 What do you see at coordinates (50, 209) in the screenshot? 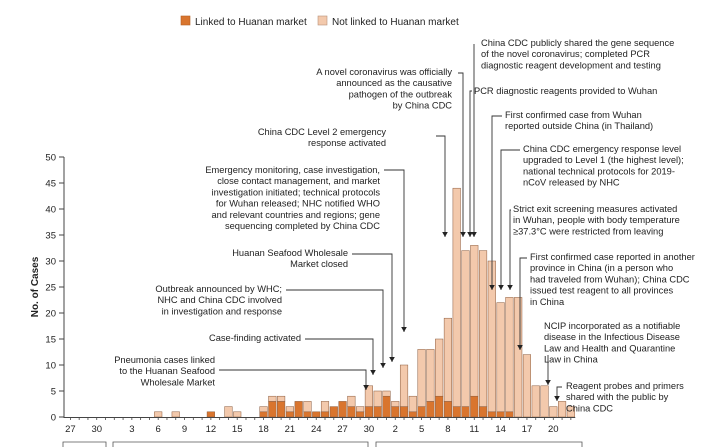
I see `y-tick-label: 40` at bounding box center [50, 209].